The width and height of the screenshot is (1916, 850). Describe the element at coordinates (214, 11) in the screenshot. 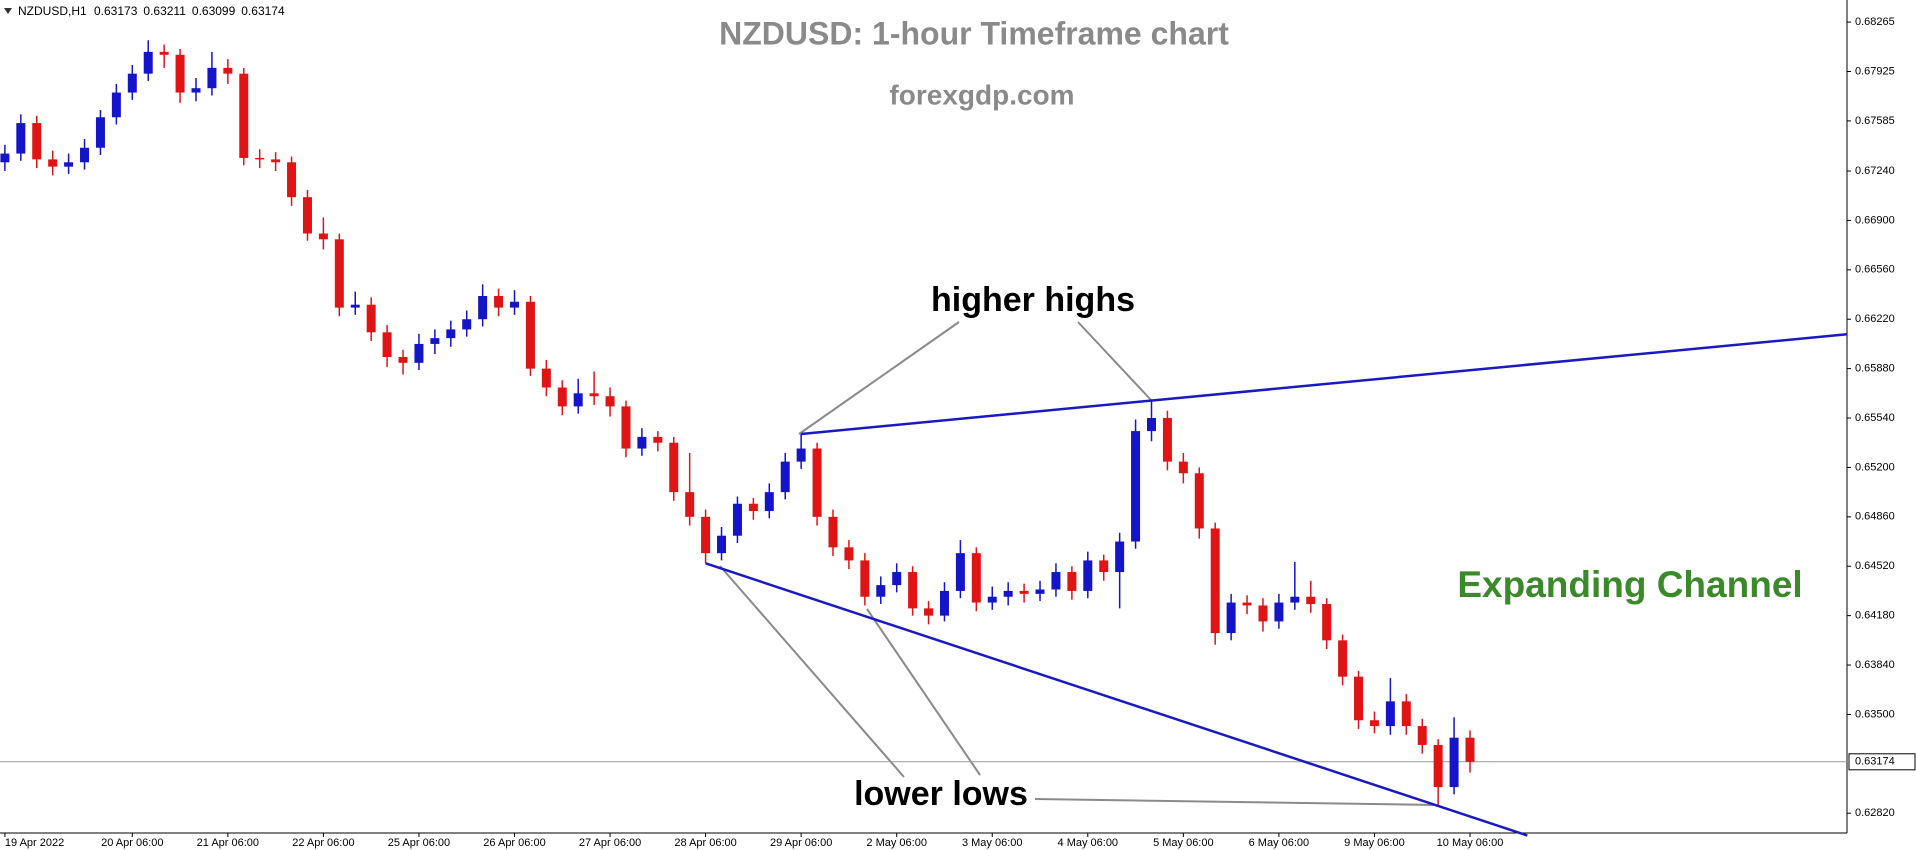

I see `ohlc-value: 0.63099` at that location.